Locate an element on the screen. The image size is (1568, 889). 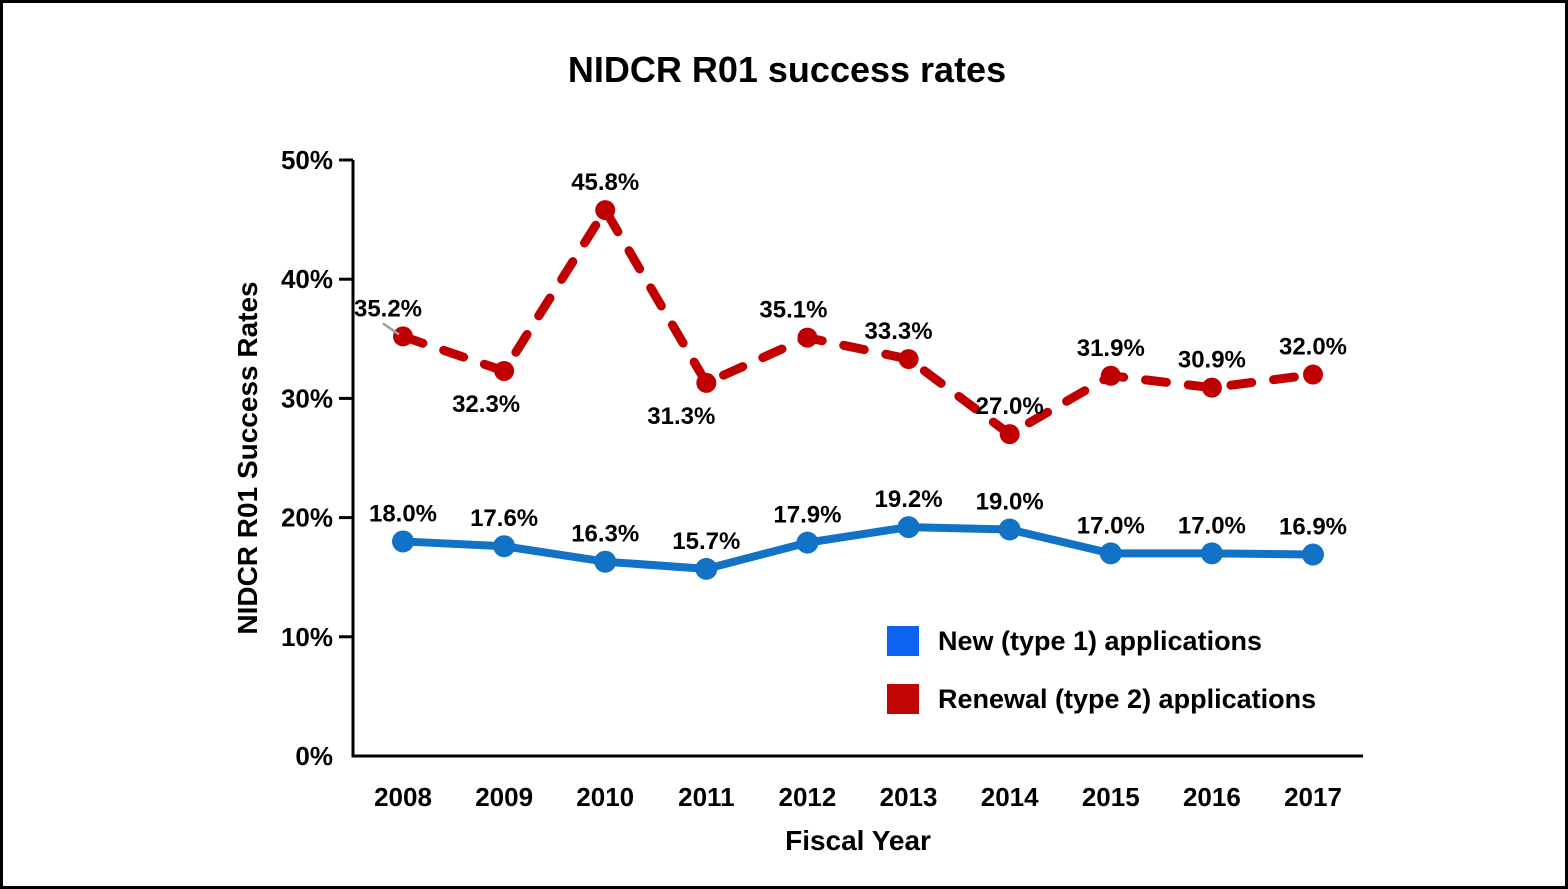
x-tick-label: 2014 is located at coordinates (1010, 797).